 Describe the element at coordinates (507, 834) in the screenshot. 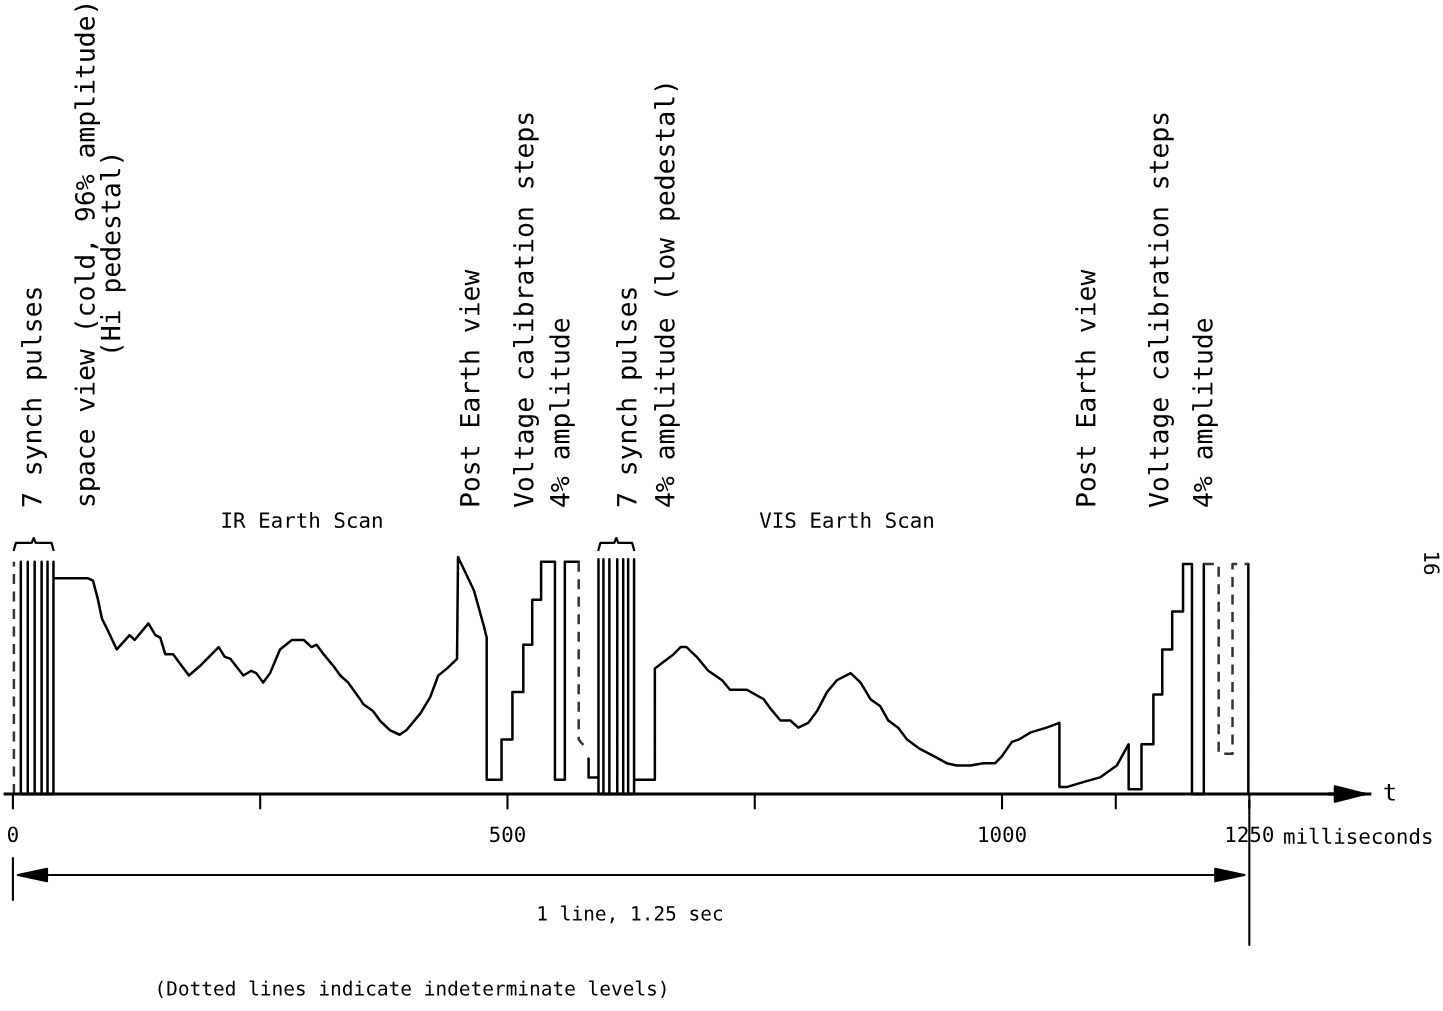

I see `x-tick-label: 500` at that location.